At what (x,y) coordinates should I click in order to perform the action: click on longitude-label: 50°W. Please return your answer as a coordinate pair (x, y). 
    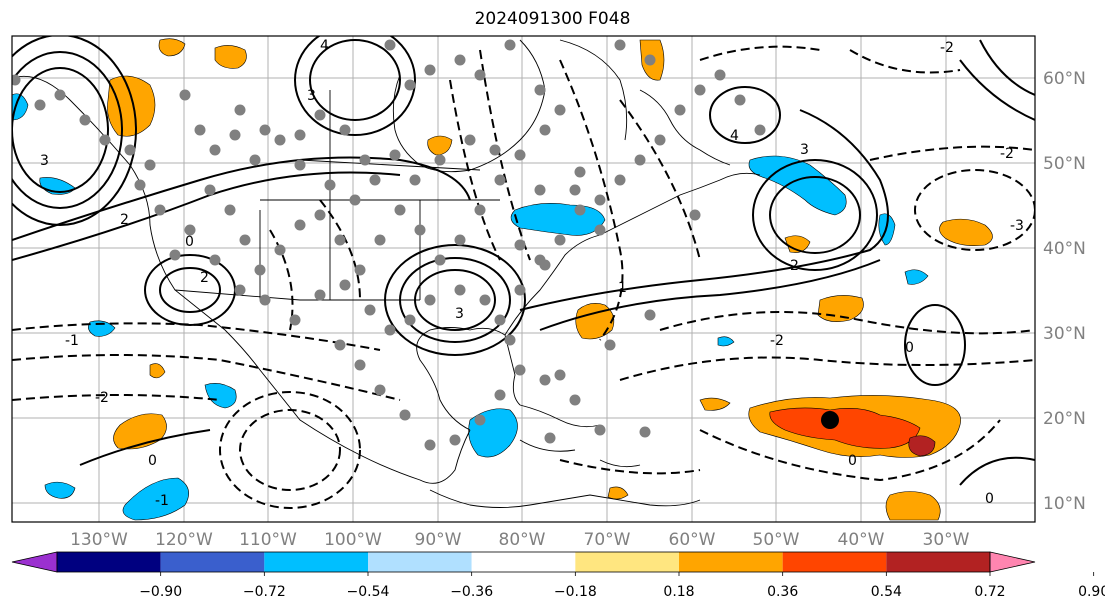
    Looking at the image, I should click on (776, 540).